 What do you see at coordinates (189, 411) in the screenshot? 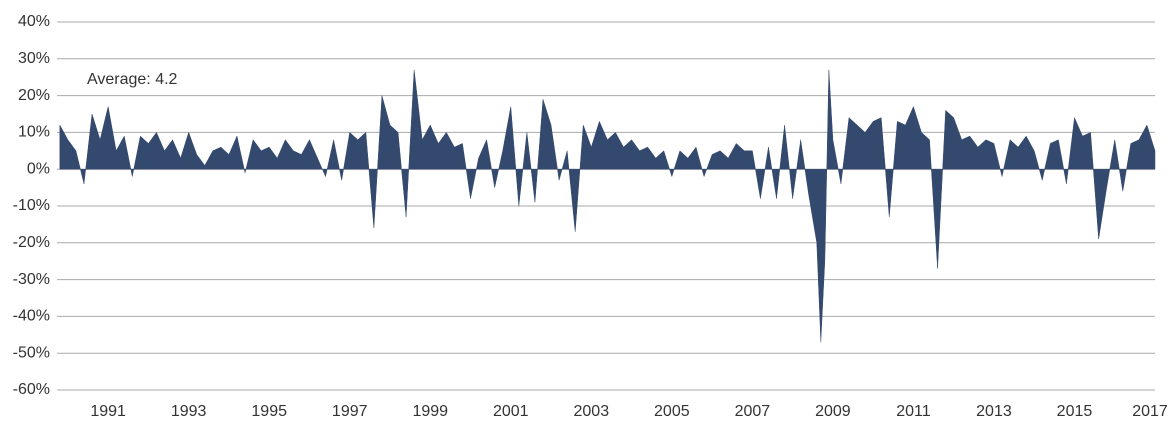
I see `x-tick-label: 1993` at bounding box center [189, 411].